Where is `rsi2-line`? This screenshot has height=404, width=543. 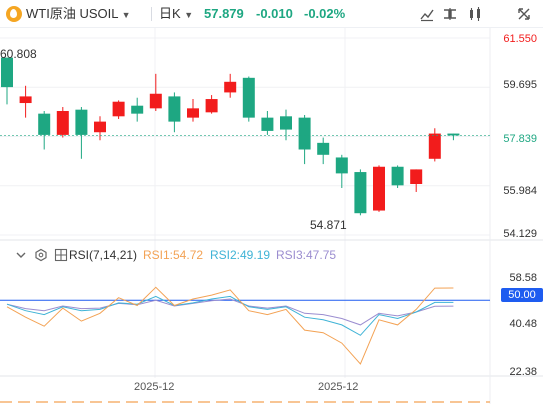 rsi2-line is located at coordinates (230, 315).